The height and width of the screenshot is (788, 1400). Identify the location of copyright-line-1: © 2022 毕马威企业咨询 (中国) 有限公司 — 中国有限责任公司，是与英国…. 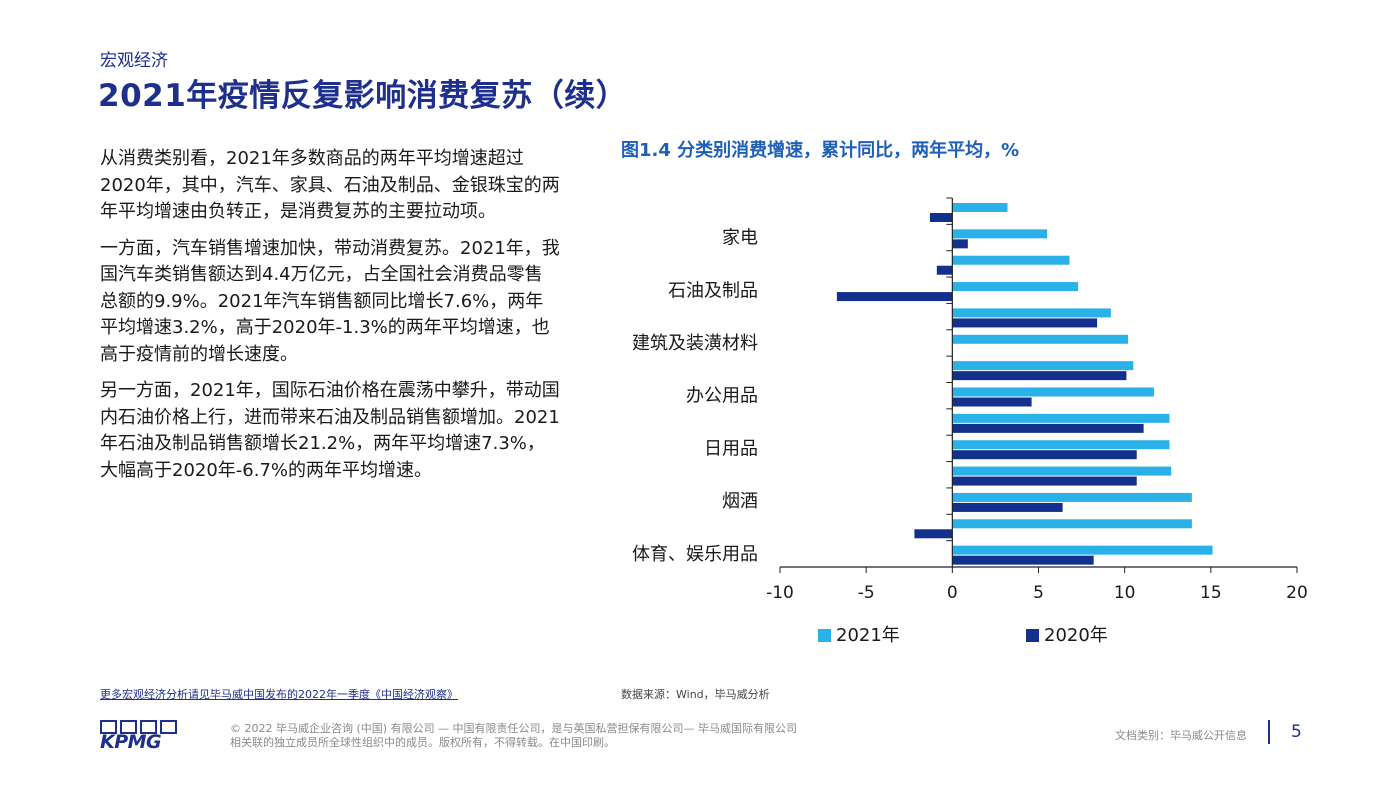
(514, 728).